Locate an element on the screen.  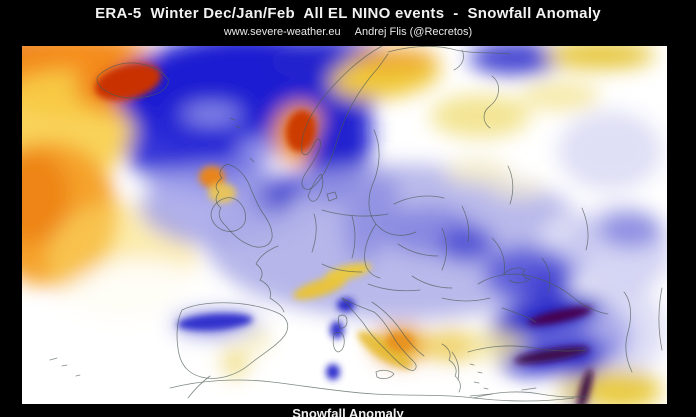
coast-black-sea is located at coordinates (543, 291).